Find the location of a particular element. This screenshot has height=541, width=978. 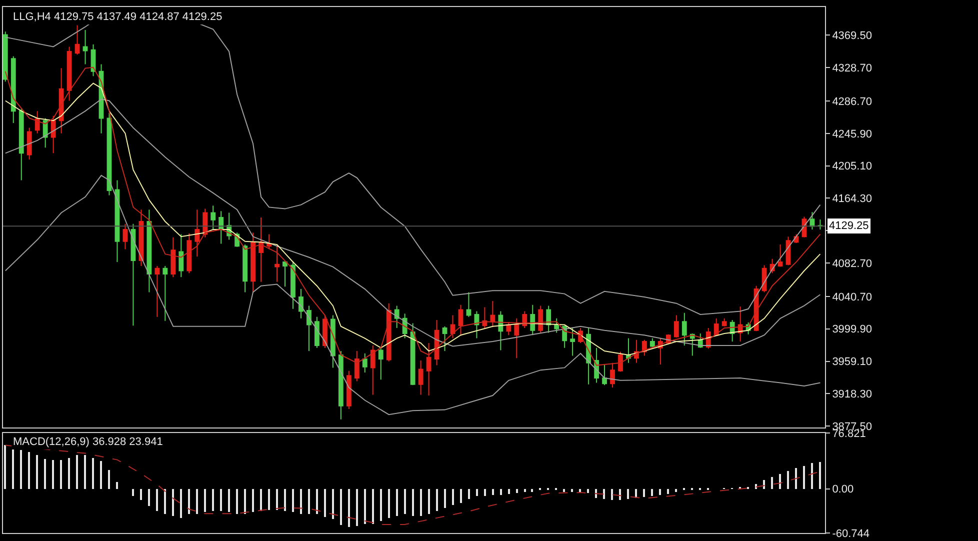

y-tick-label: 4164.30 is located at coordinates (852, 199).